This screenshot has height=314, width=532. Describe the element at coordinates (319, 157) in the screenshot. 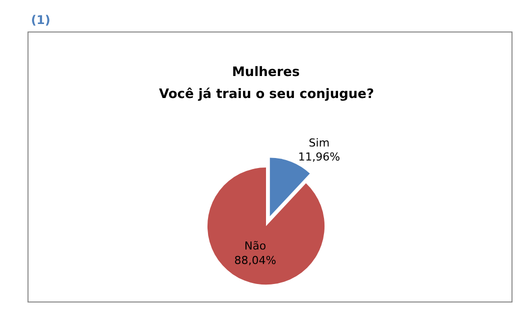

I see `data-label: 11,96%` at that location.